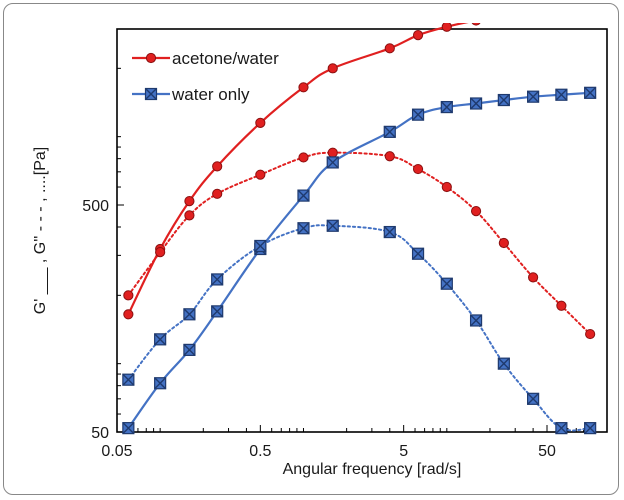  I want to click on y-tick-label: 500, so click(95, 206).